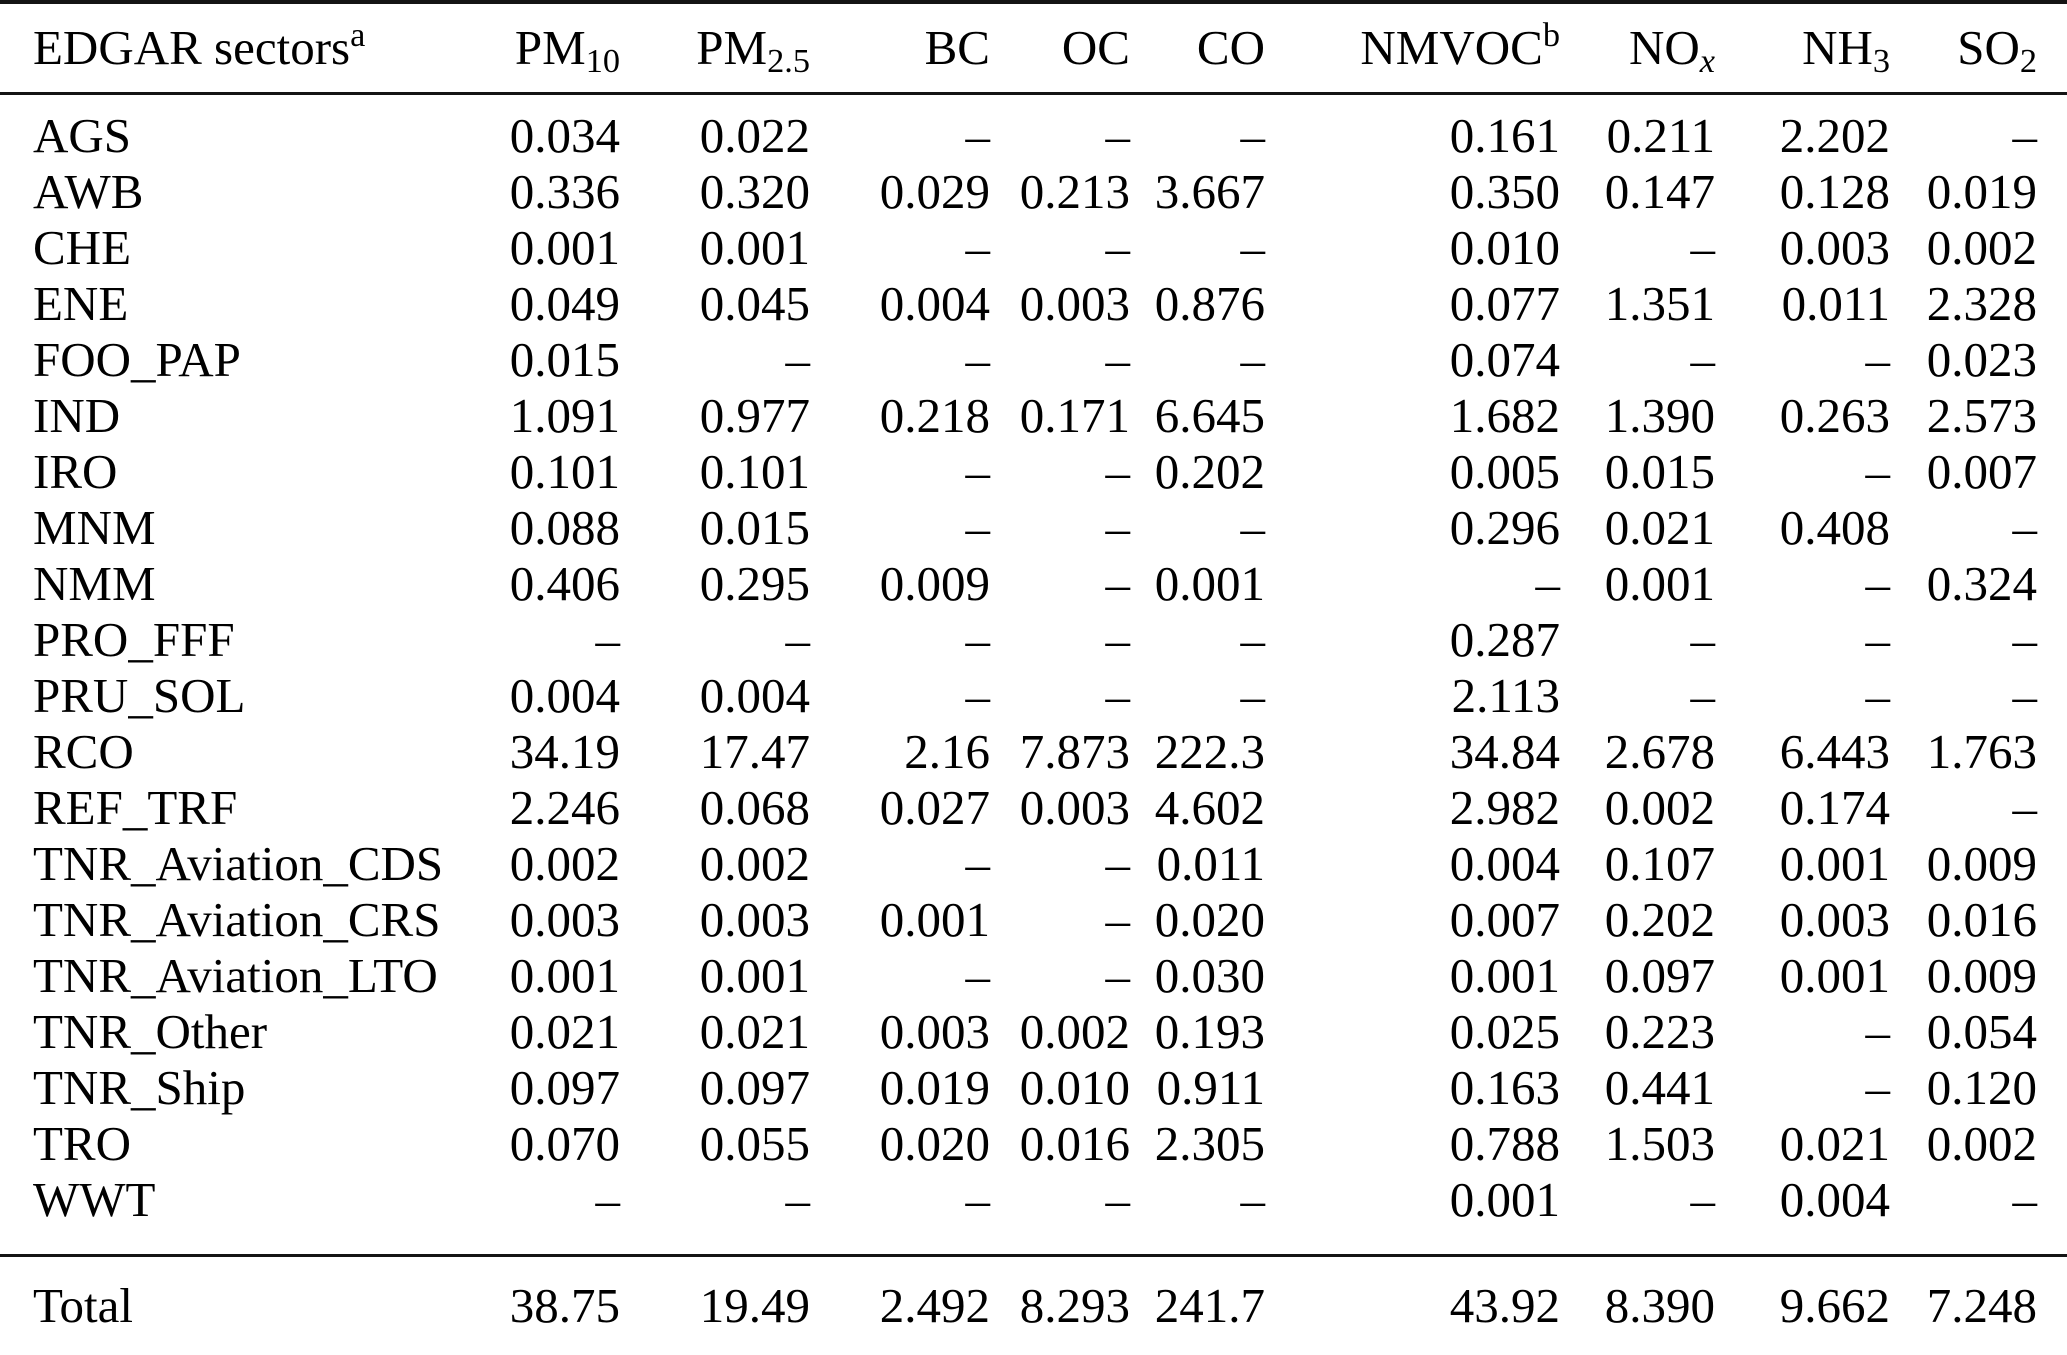 This screenshot has width=2067, height=1355. I want to click on value-cell: 0.070, so click(564, 1143).